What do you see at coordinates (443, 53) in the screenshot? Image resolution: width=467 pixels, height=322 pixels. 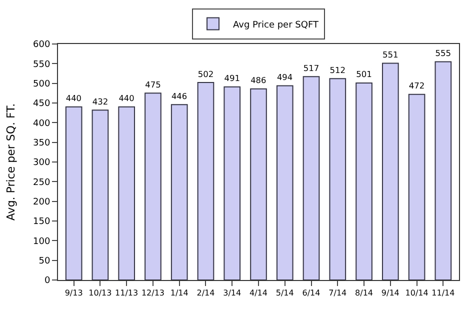 I see `data-label: 555` at bounding box center [443, 53].